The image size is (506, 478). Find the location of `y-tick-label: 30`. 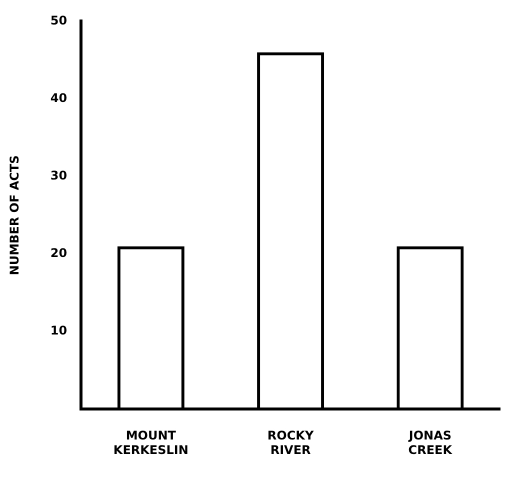

y-tick-label: 30 is located at coordinates (59, 175).